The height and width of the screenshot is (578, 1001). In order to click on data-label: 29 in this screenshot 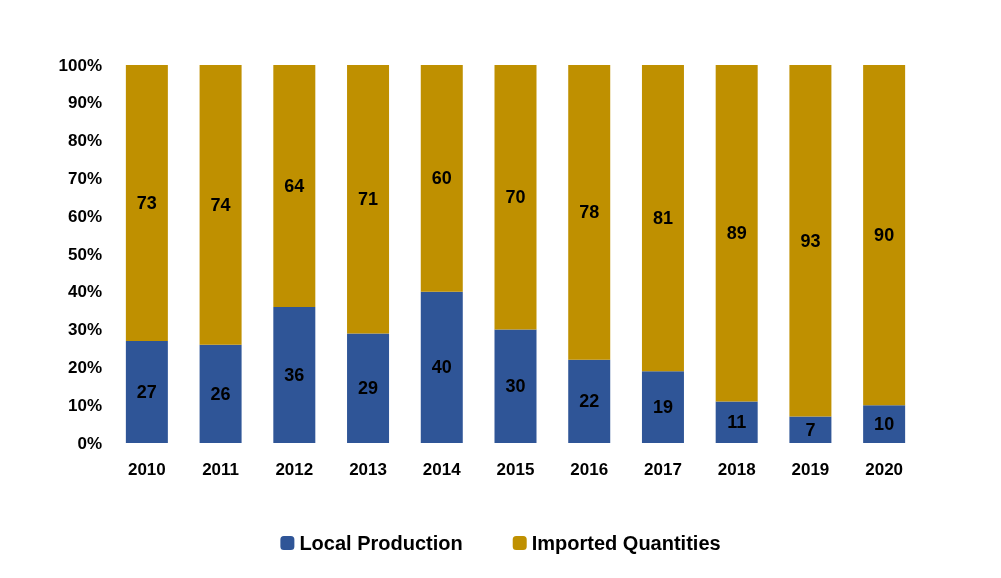, I will do `click(368, 388)`.